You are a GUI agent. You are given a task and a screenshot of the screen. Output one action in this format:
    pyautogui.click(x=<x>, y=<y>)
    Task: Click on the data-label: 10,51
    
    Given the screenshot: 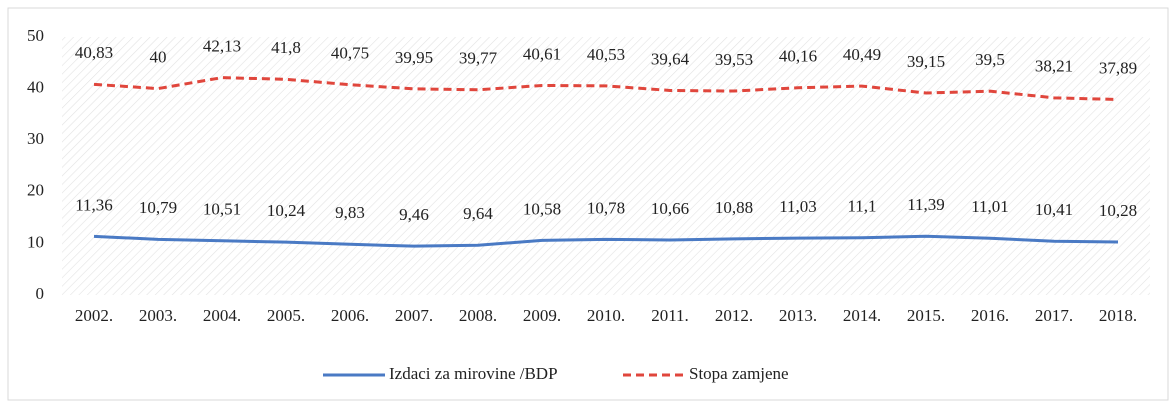 What is the action you would take?
    pyautogui.click(x=222, y=209)
    